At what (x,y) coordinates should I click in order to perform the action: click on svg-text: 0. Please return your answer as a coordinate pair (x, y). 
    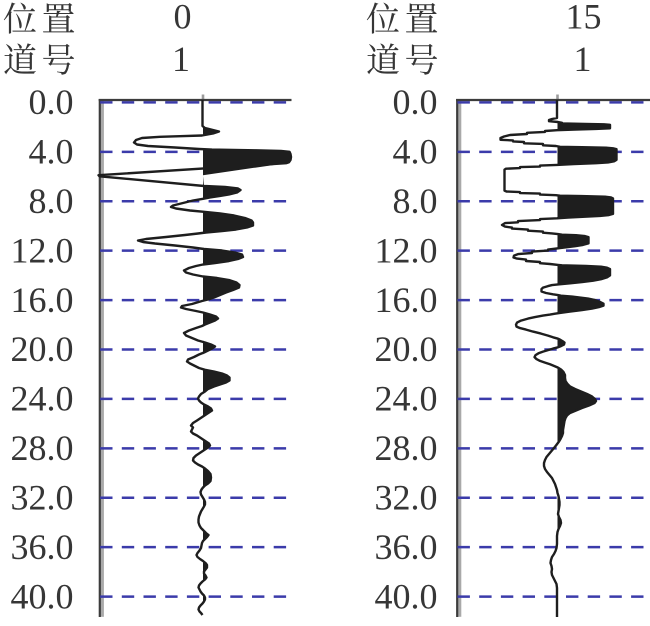
    Looking at the image, I should click on (183, 18).